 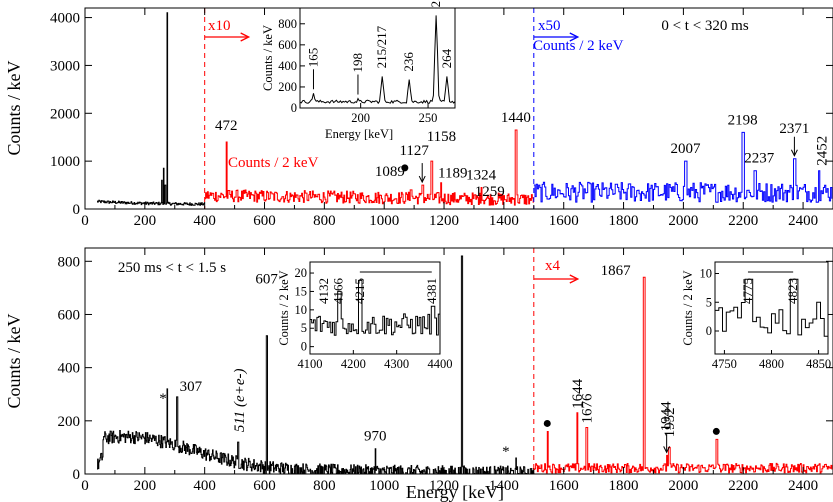 I want to click on bottom-inset1-x-tick-label: 4300, so click(x=396, y=364).